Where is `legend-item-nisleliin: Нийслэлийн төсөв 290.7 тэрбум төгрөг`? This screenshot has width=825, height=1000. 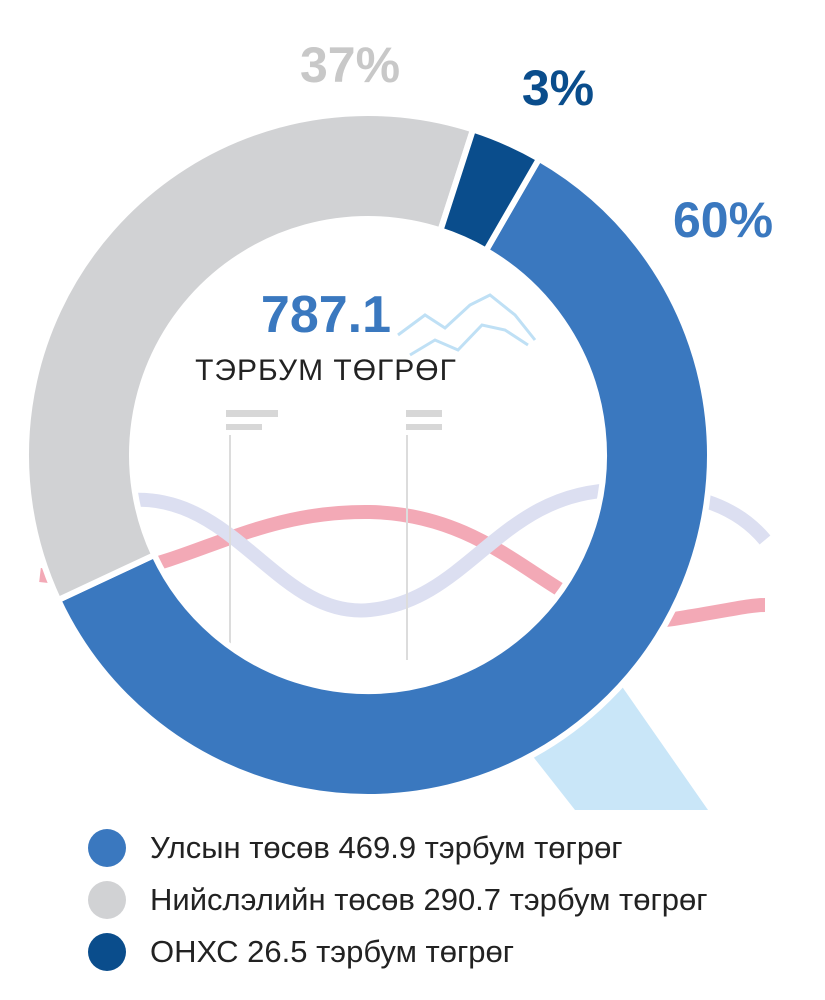
legend-item-nisleliin: Нийслэлийн төсөв 290.7 тэрбум төгрөг is located at coordinates (448, 900).